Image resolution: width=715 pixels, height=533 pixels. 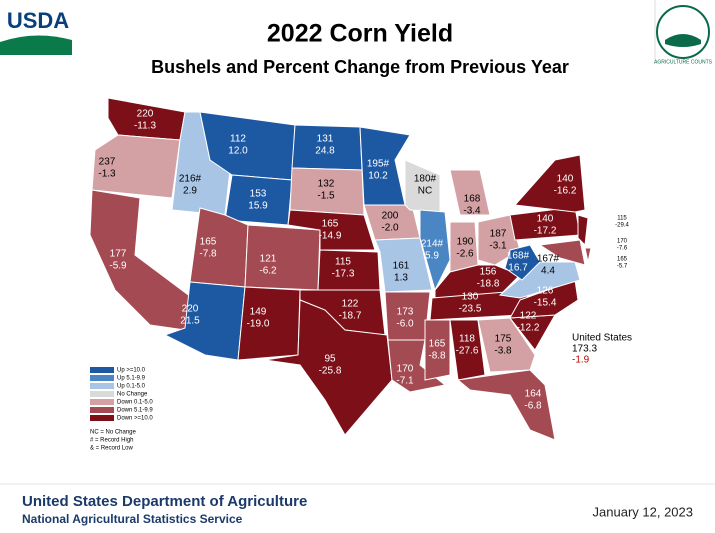 What do you see at coordinates (258, 206) in the screenshot?
I see `state-change: 15.9` at bounding box center [258, 206].